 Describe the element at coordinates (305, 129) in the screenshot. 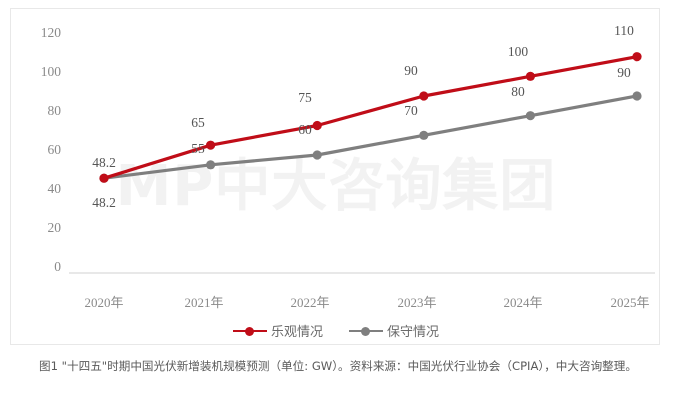

I see `data-label-conservative: 60` at that location.